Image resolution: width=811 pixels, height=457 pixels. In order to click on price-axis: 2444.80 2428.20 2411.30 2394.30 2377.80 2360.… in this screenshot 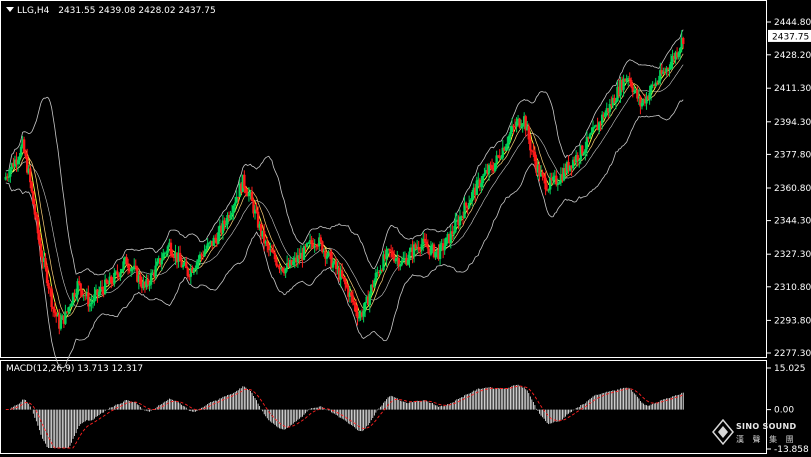, I will do `click(789, 188)`.